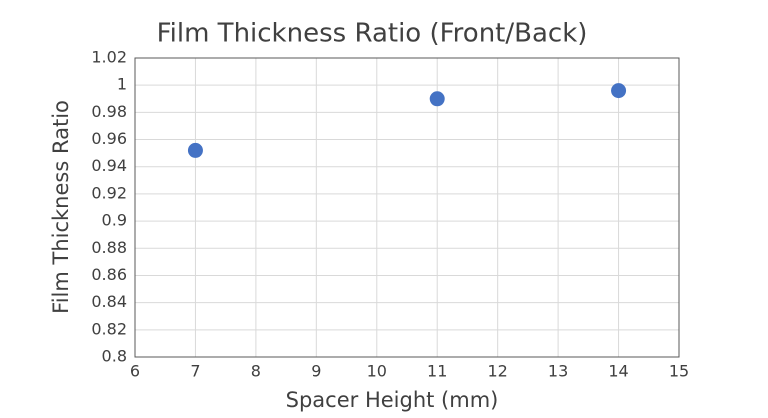  Describe the element at coordinates (109, 301) in the screenshot. I see `y-tick-label: 0.84` at that location.